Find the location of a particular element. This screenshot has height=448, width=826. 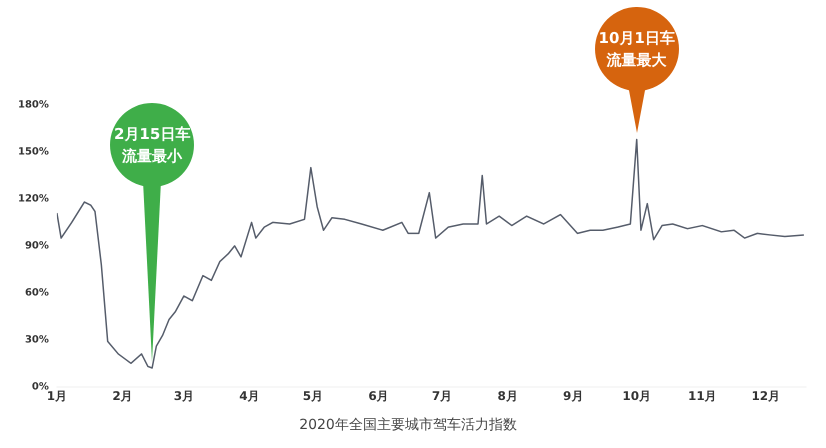

x-tick-label: 8月 is located at coordinates (507, 396).